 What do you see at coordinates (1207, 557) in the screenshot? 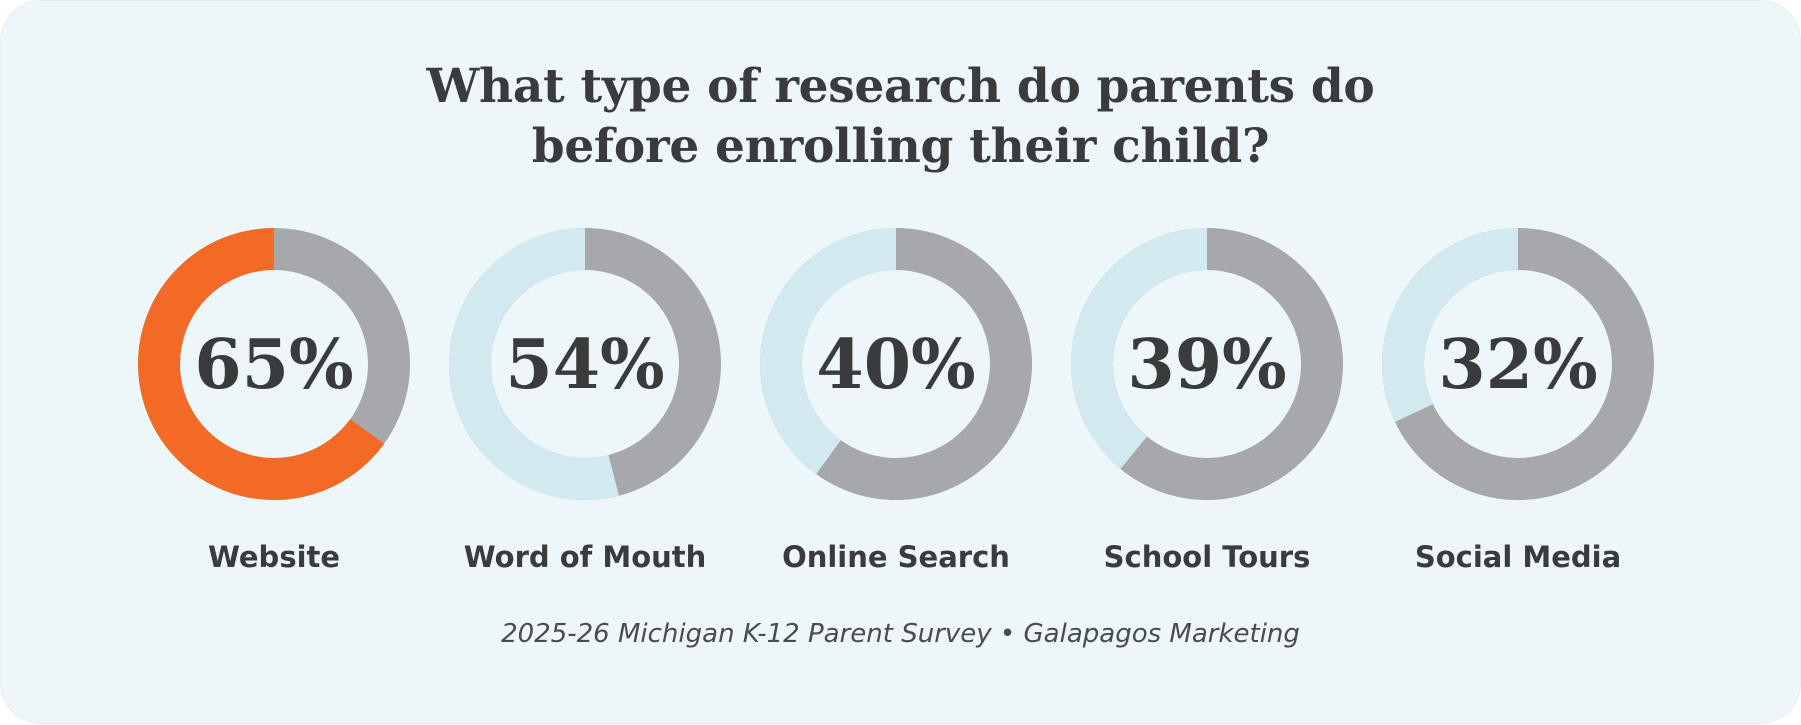
I see `category-label-4: School Tours` at bounding box center [1207, 557].